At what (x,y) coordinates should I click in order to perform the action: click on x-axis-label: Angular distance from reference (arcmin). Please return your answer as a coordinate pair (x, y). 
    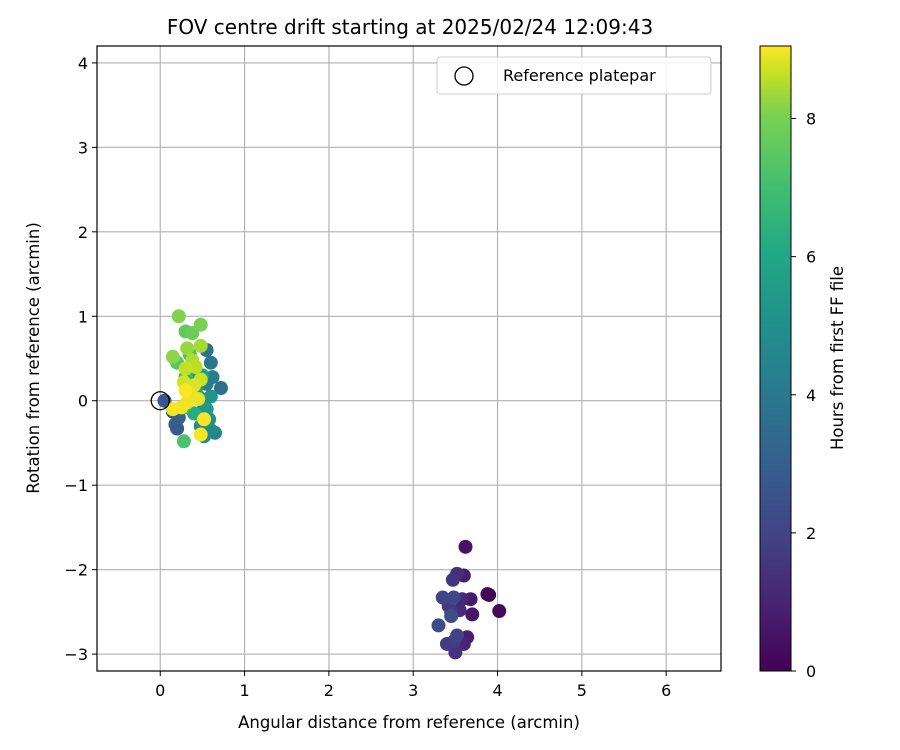
    Looking at the image, I should click on (409, 722).